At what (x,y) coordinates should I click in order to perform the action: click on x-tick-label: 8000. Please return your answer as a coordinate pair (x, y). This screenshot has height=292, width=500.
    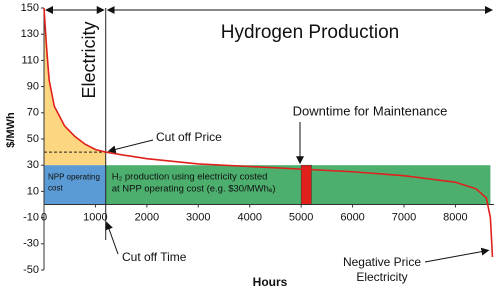
    Looking at the image, I should click on (455, 217).